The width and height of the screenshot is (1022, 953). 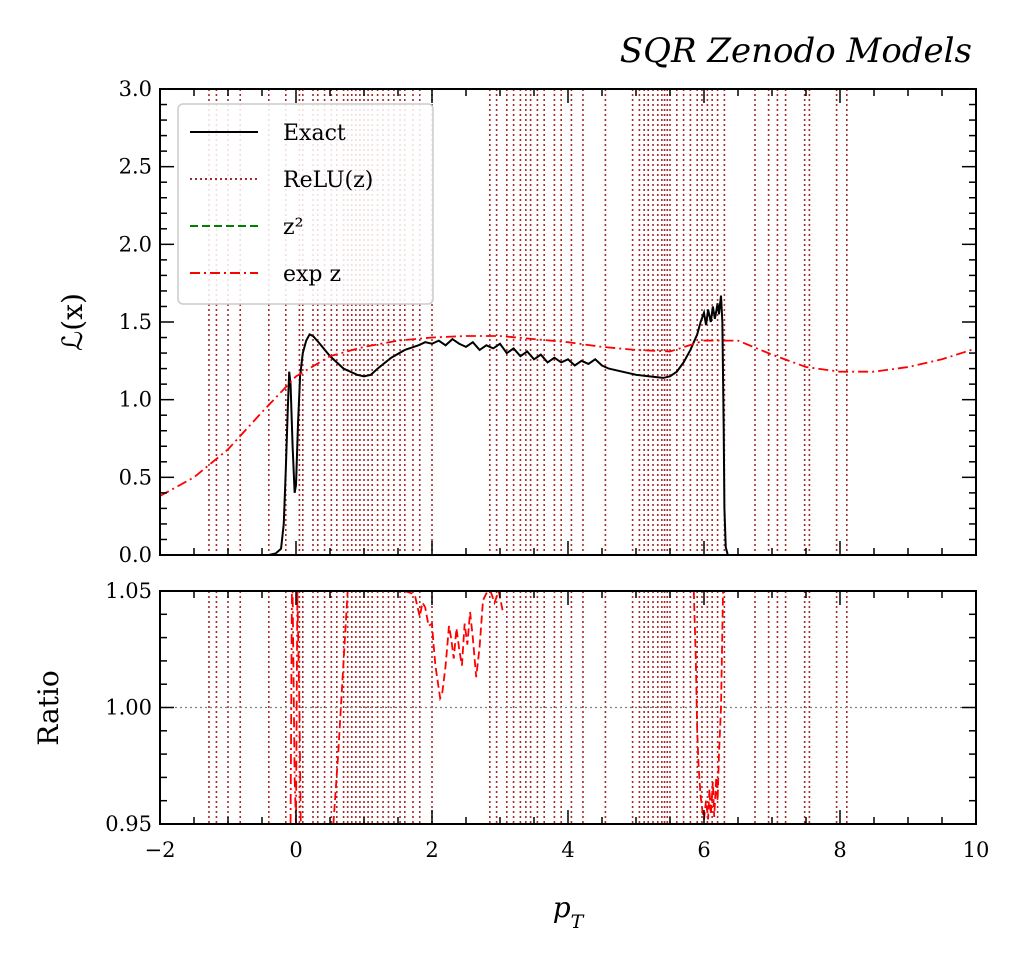 What do you see at coordinates (567, 850) in the screenshot?
I see `x-tick-label: 4` at bounding box center [567, 850].